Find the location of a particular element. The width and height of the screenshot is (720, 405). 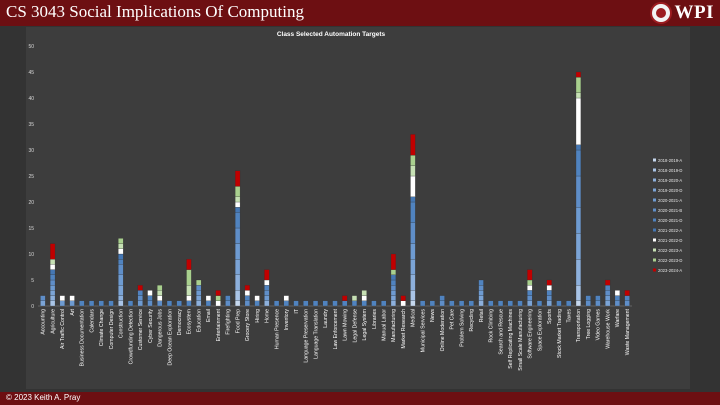

x-tick-label: Construction is located at coordinates (122, 323).